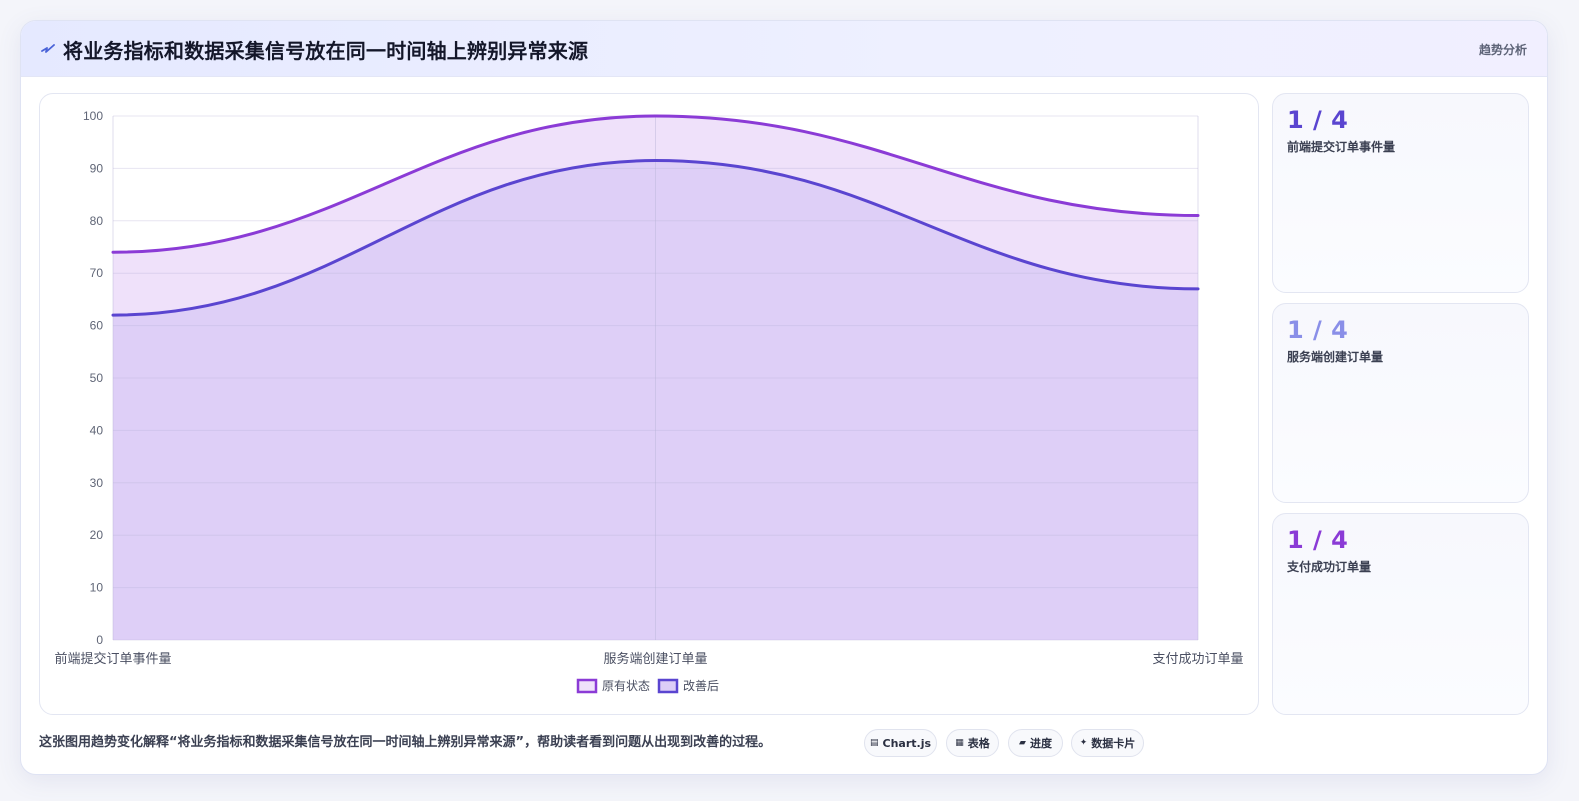  I want to click on x-tick-label: 服务端创建订单量, so click(655, 658).